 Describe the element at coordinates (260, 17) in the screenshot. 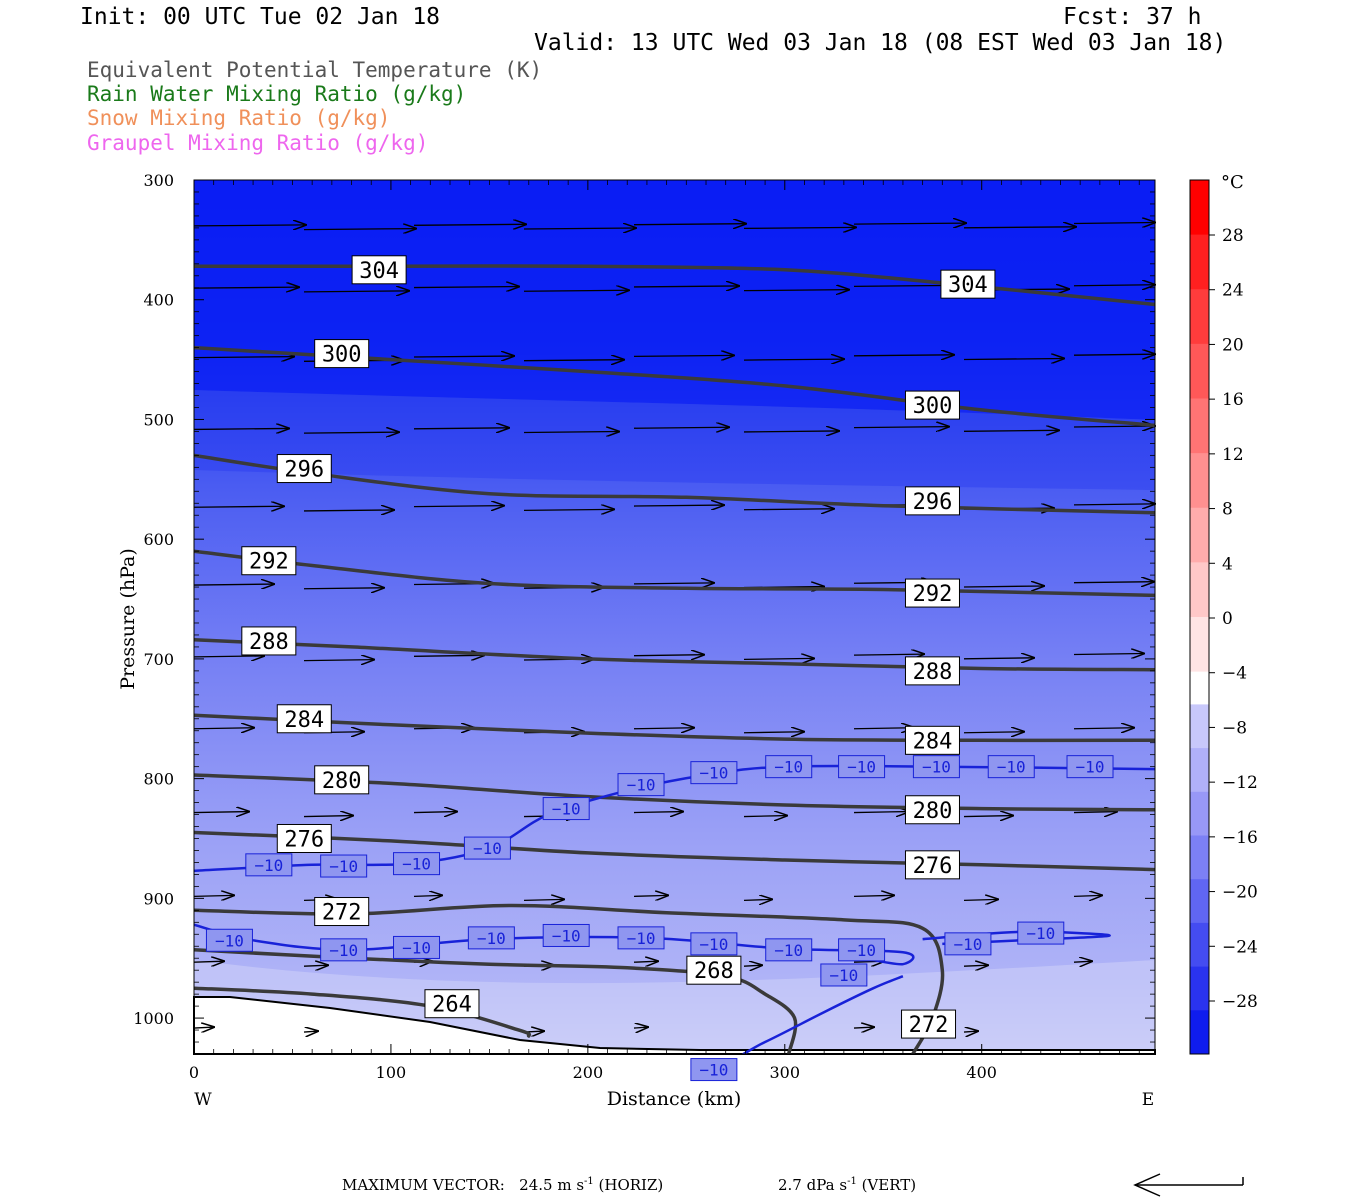

I see `init-time: Init: 00 UTC Tue 02 Jan 18` at that location.